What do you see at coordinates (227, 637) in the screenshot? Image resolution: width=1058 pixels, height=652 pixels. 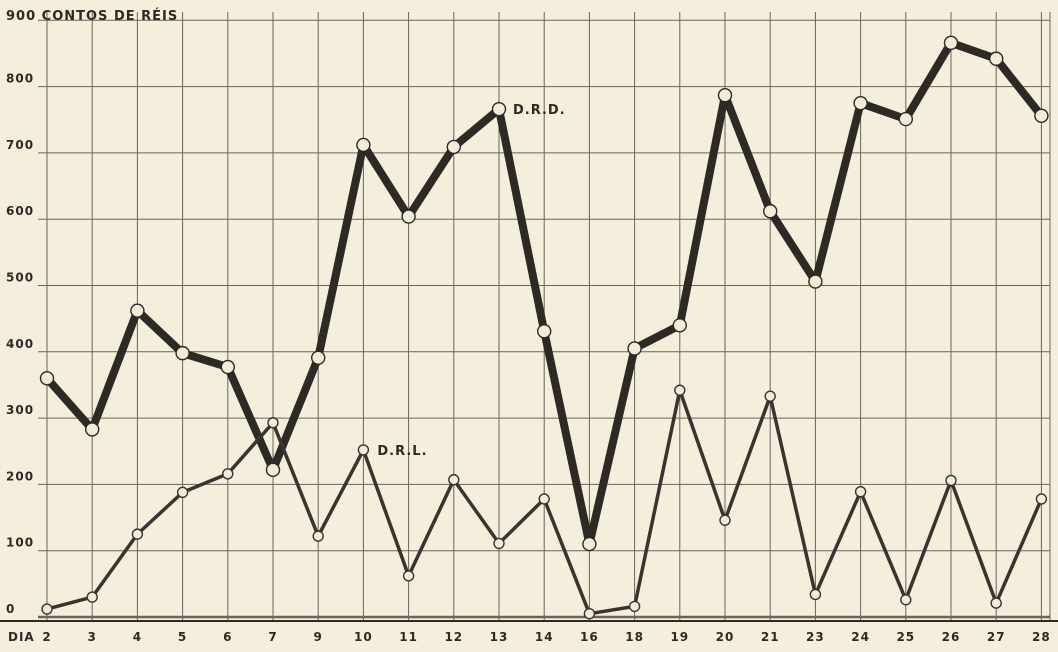 I see `x-tick-label: 6` at bounding box center [227, 637].